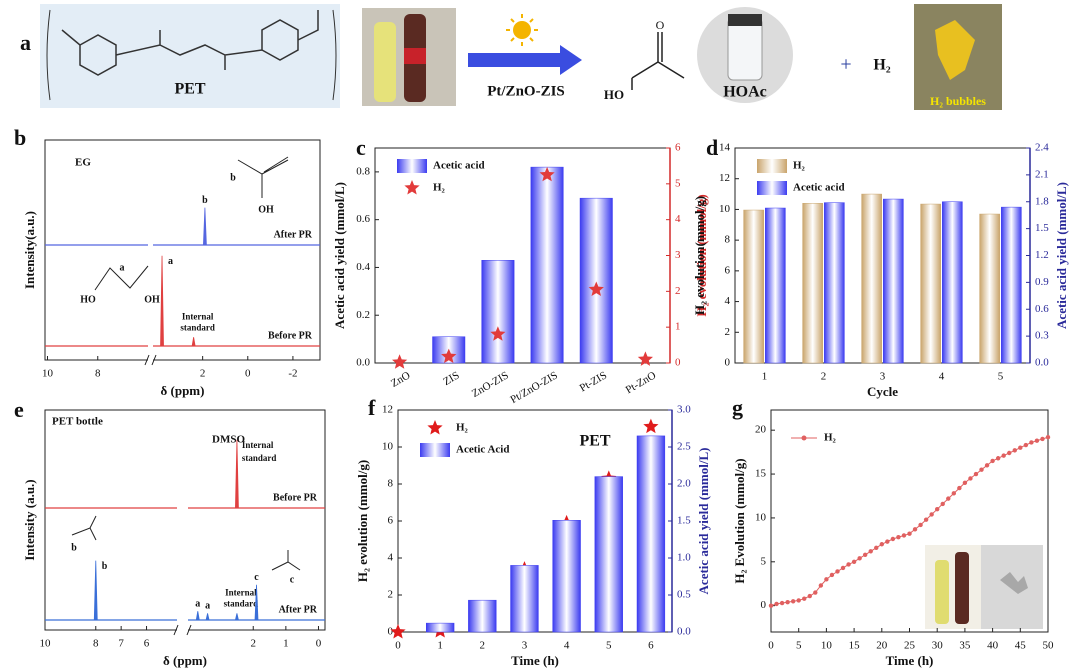 The width and height of the screenshot is (1080, 672). I want to click on annotation: PET bottle, so click(77, 422).